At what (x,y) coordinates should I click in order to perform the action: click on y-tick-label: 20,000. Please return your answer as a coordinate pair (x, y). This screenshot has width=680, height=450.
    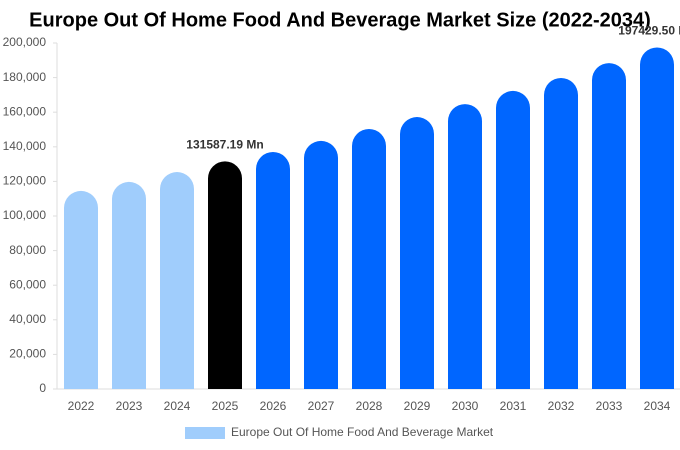
    Looking at the image, I should click on (27, 354).